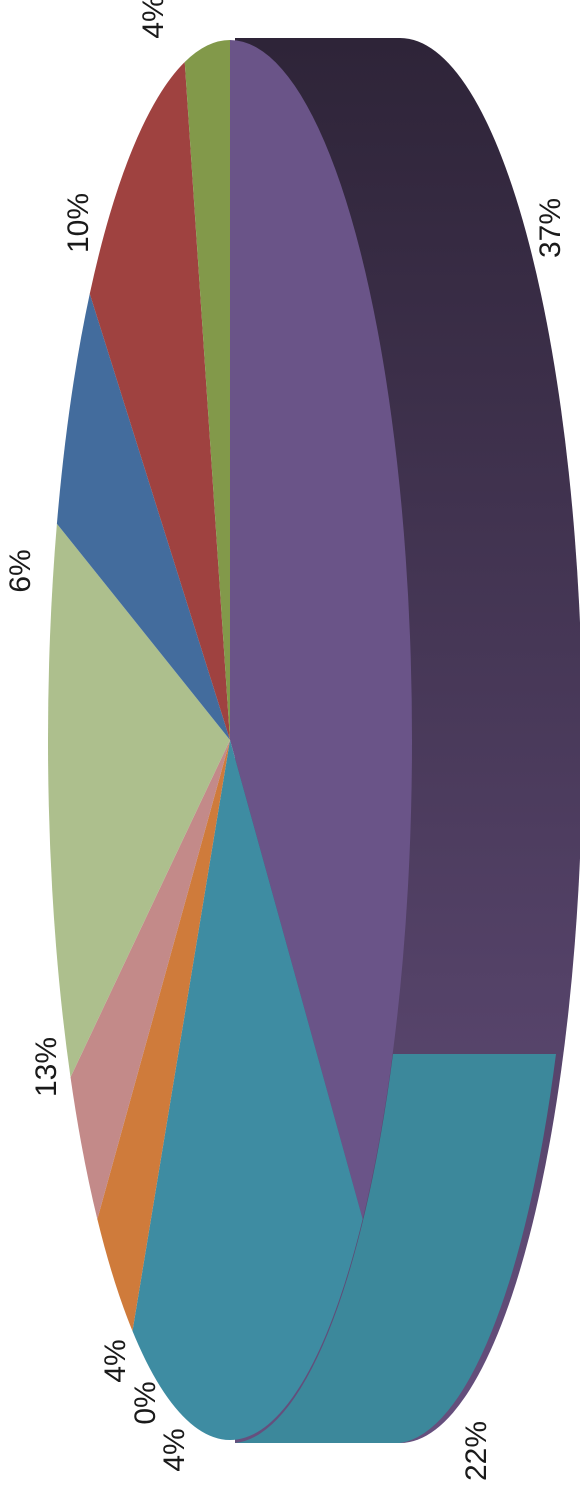  Describe the element at coordinates (115, 1360) in the screenshot. I see `slice-label-4-pink: 4%` at that location.